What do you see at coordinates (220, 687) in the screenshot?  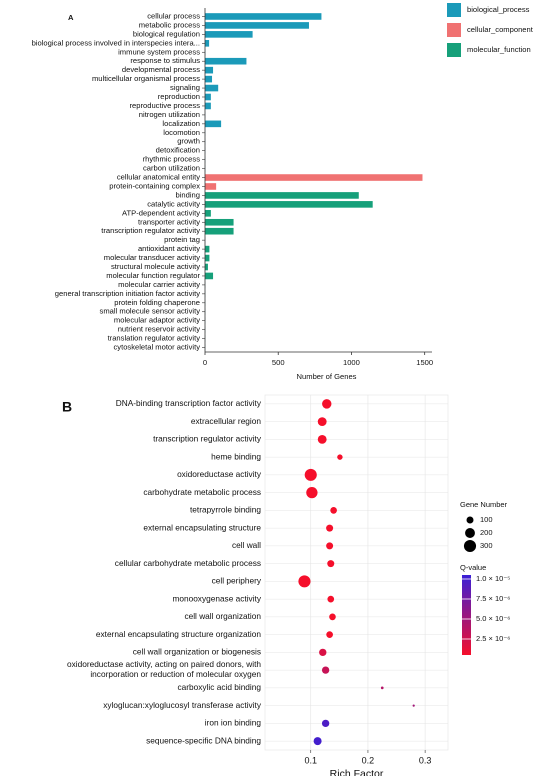 I see `y-tick-label: carboxylic acid binding` at bounding box center [220, 687].